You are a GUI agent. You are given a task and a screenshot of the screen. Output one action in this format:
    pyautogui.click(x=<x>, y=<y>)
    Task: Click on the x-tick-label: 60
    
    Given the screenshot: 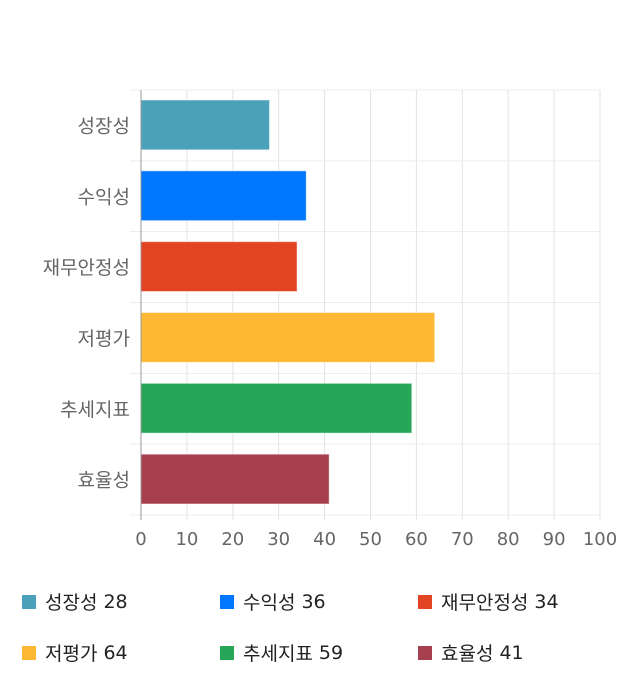 What is the action you would take?
    pyautogui.click(x=416, y=539)
    